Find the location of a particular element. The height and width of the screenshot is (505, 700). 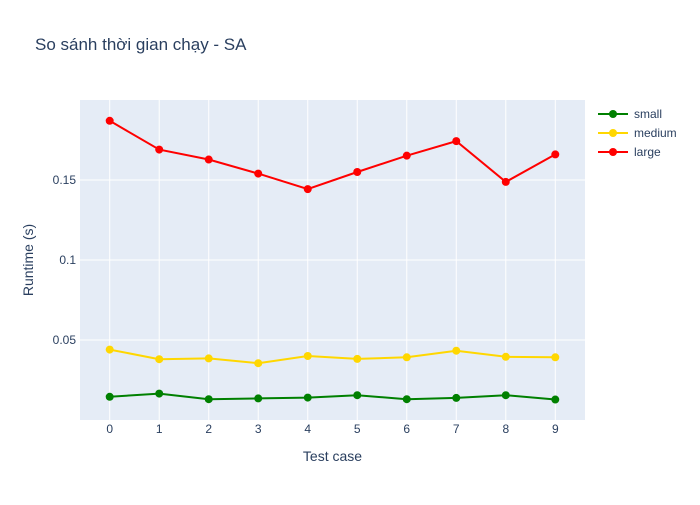

series-line-small is located at coordinates (332, 396).